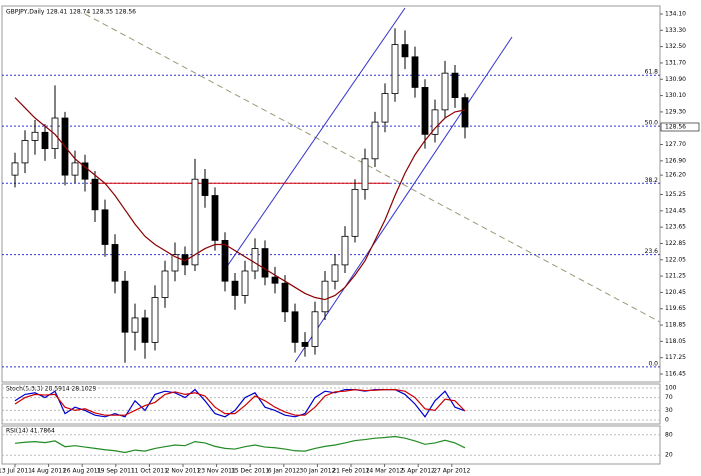 The image size is (701, 476). What do you see at coordinates (675, 227) in the screenshot?
I see `y-tick-label: 123.65` at bounding box center [675, 227].